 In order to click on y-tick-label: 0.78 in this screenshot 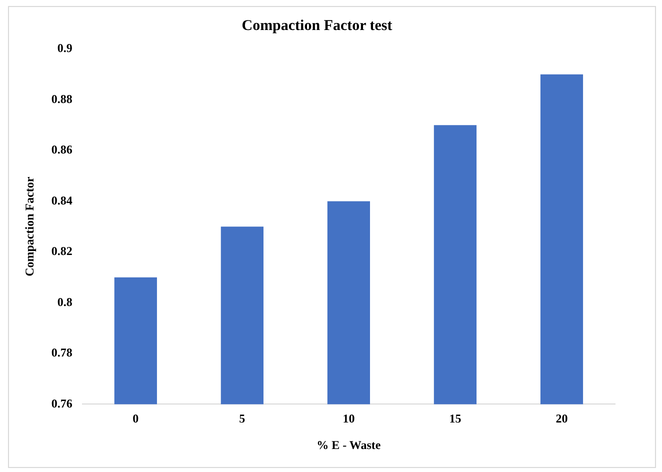, I will do `click(61, 353)`.